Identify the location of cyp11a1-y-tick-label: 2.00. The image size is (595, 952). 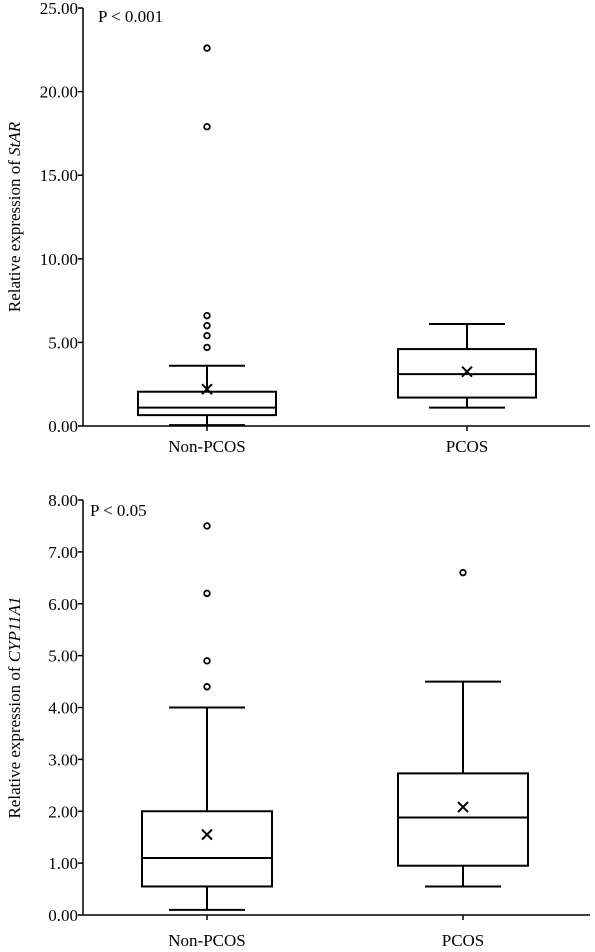
(63, 811).